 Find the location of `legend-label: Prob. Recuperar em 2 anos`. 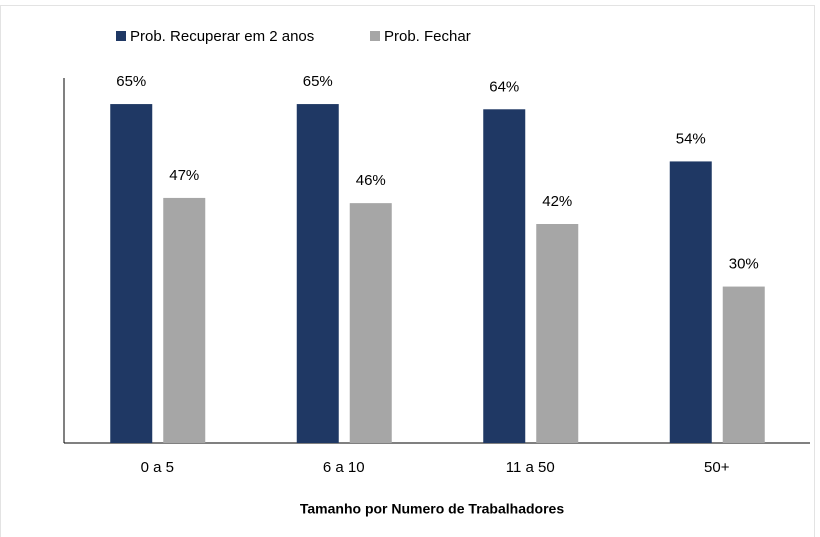

legend-label: Prob. Recuperar em 2 anos is located at coordinates (222, 36).